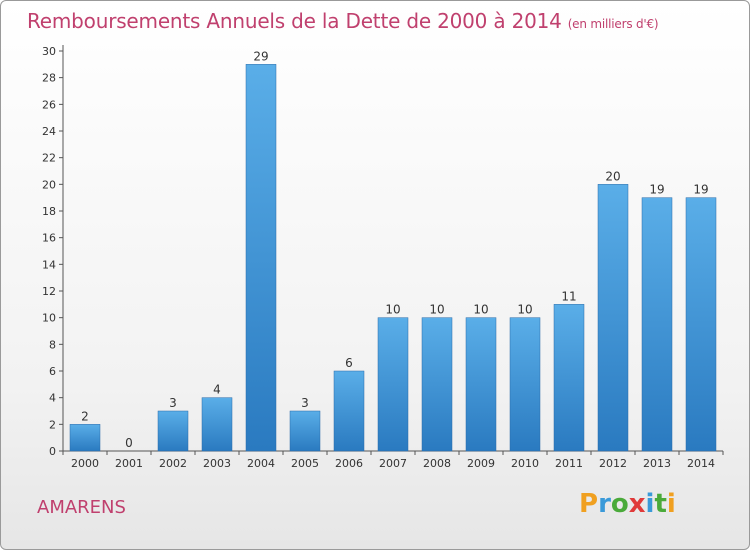 The image size is (750, 550). I want to click on x-tick-label: 2010, so click(525, 463).